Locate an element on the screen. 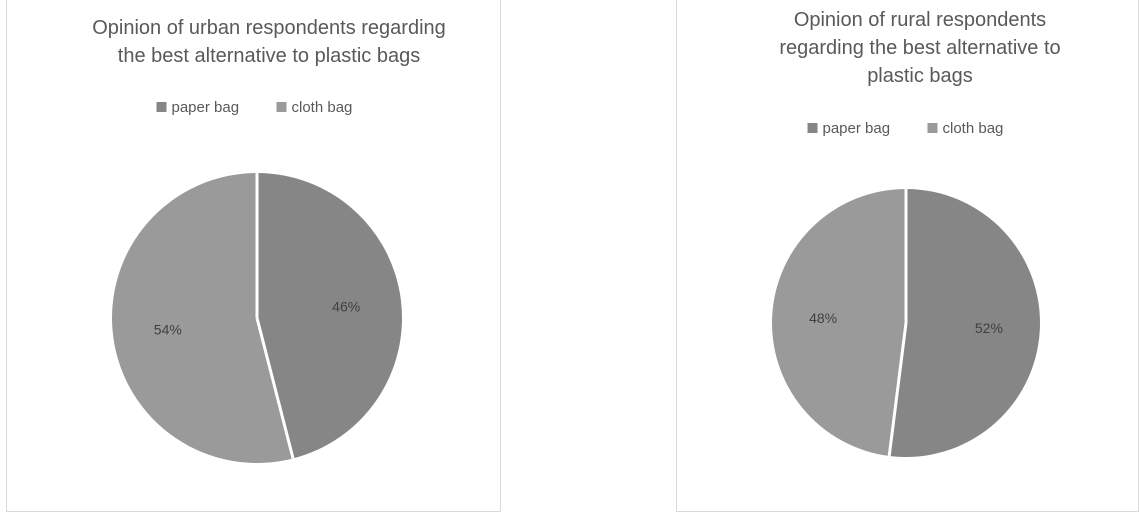  chart-title-line: Opinion of rural respondents is located at coordinates (920, 20).